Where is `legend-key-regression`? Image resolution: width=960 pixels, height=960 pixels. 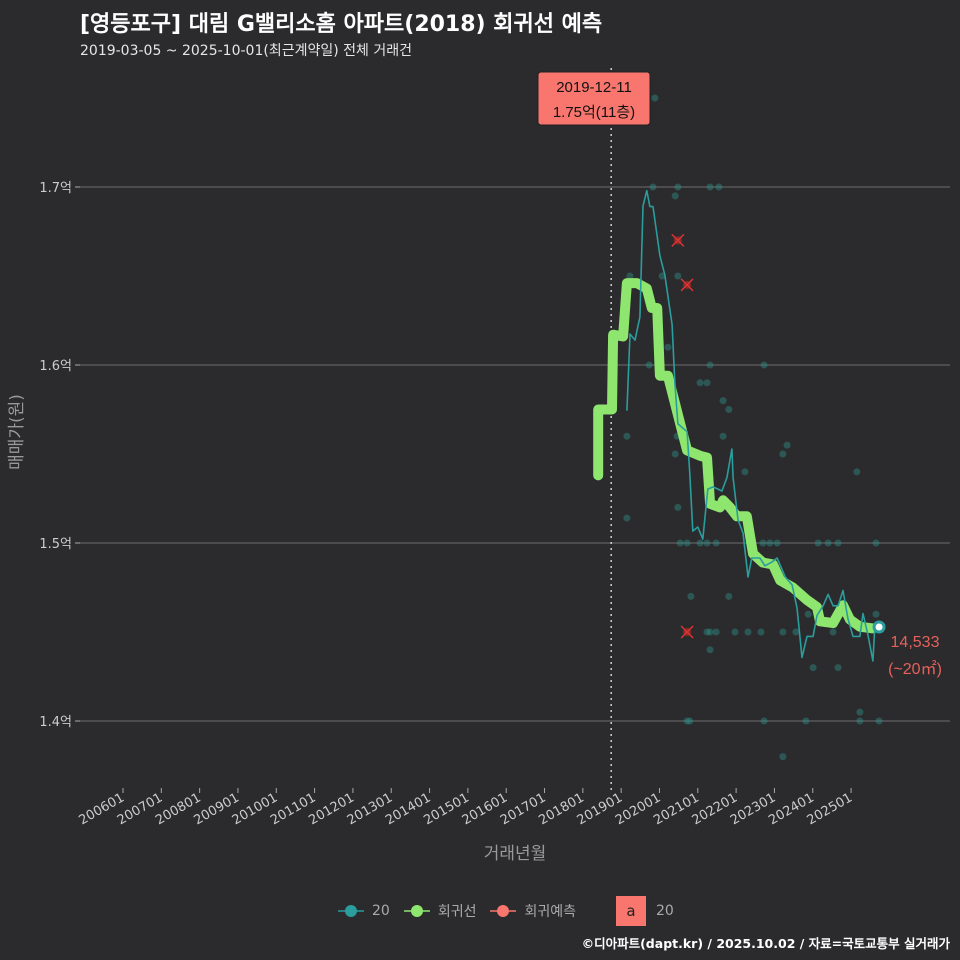 legend-key-regression is located at coordinates (416, 911).